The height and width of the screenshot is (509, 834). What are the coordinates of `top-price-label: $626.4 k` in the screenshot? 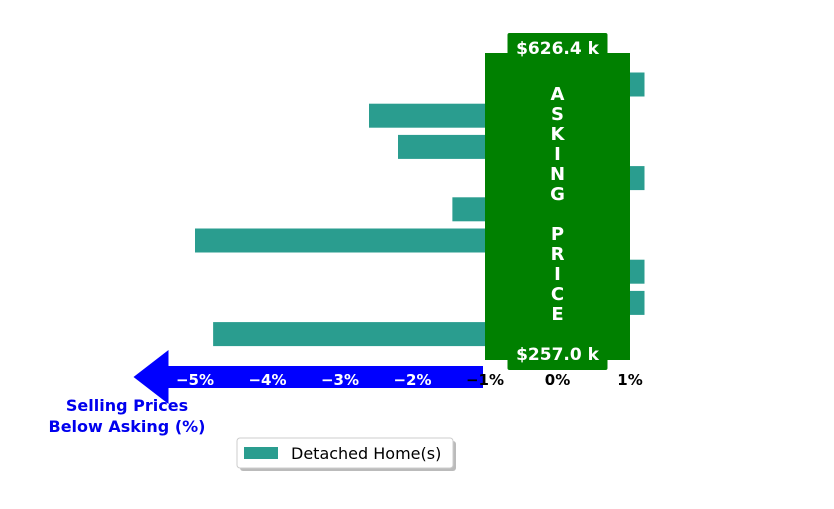 It's located at (558, 49).